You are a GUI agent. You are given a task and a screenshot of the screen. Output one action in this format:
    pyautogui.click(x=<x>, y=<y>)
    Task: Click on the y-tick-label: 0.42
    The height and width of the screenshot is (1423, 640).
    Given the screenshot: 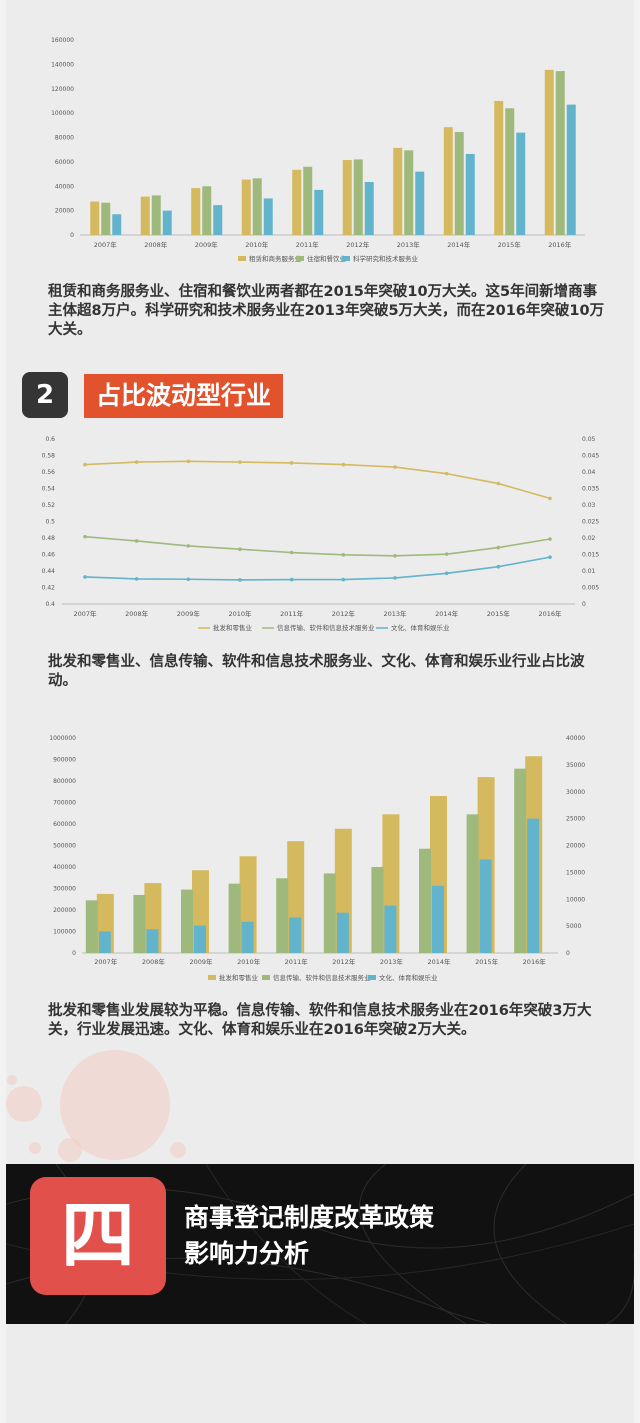 What is the action you would take?
    pyautogui.click(x=49, y=588)
    